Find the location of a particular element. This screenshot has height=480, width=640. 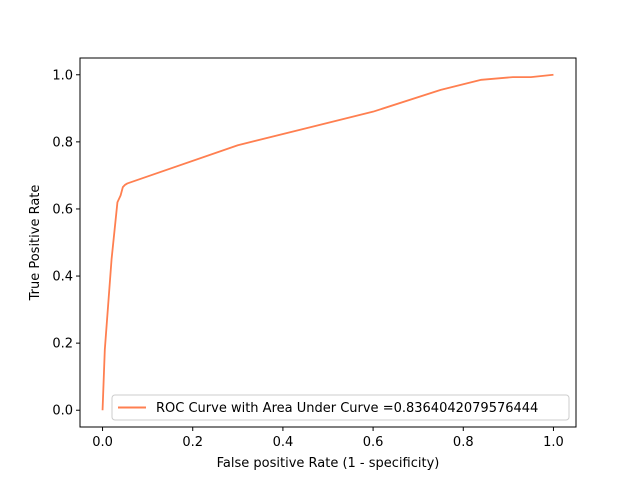

x-tick-label: 1.0 is located at coordinates (553, 442).